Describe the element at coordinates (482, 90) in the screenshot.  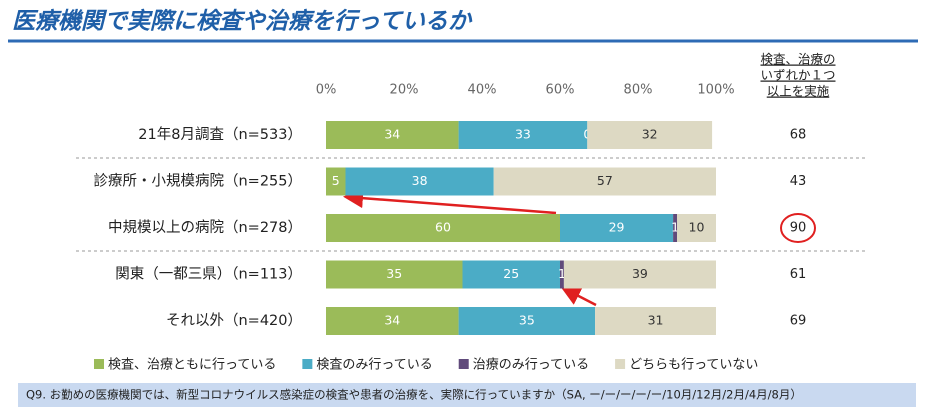
I see `x-tick-label: 40%` at that location.